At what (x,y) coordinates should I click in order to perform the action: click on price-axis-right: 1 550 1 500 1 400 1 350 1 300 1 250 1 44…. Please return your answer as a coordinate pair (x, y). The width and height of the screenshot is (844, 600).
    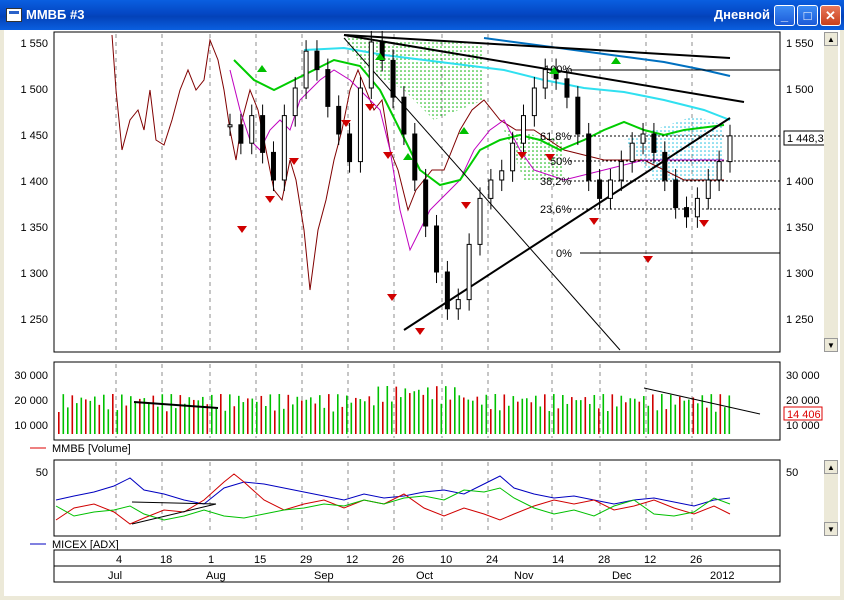
    Looking at the image, I should click on (808, 182).